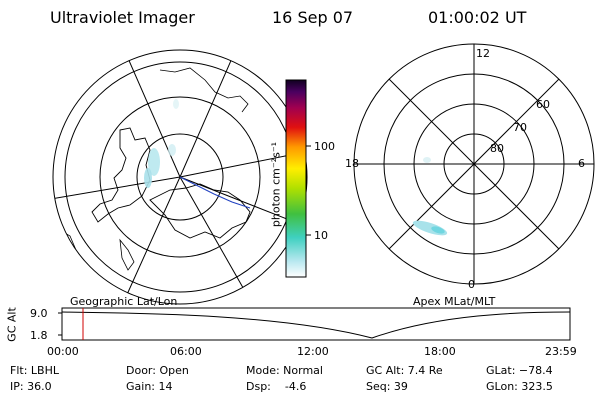  I want to click on mlt-label-left: 18, so click(352, 163).